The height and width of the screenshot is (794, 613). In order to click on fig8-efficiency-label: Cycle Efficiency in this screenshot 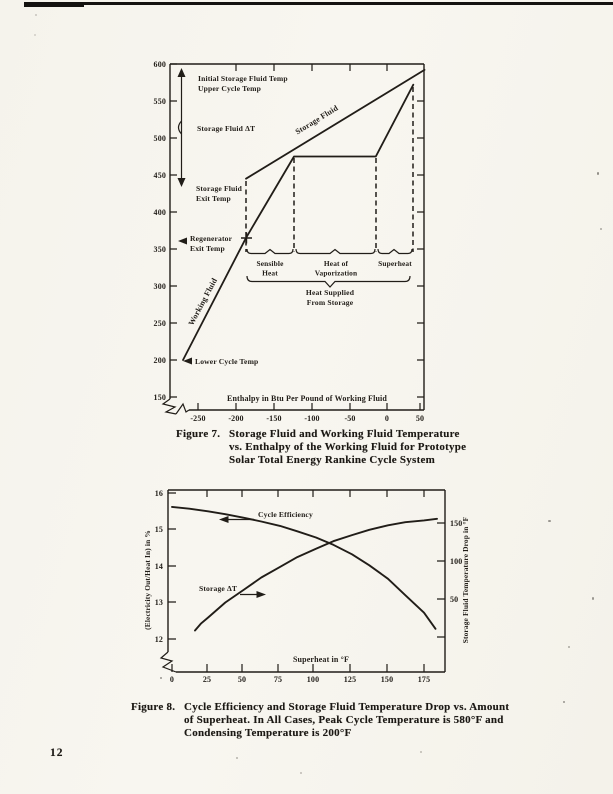, I will do `click(285, 514)`.